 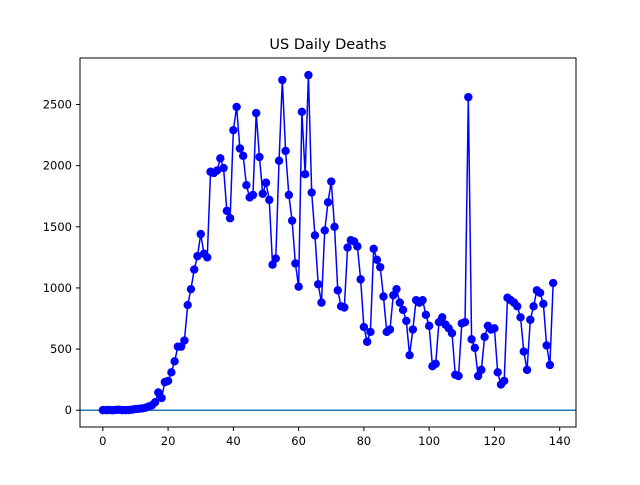 I want to click on x-tick-label: 140, so click(x=560, y=441).